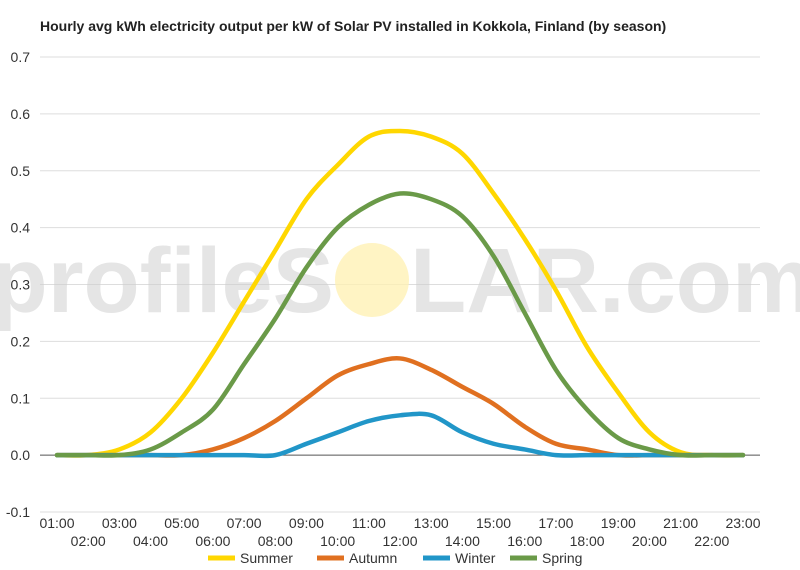 This screenshot has width=800, height=570. What do you see at coordinates (167, 281) in the screenshot?
I see `watermark-text-left: profileS` at bounding box center [167, 281].